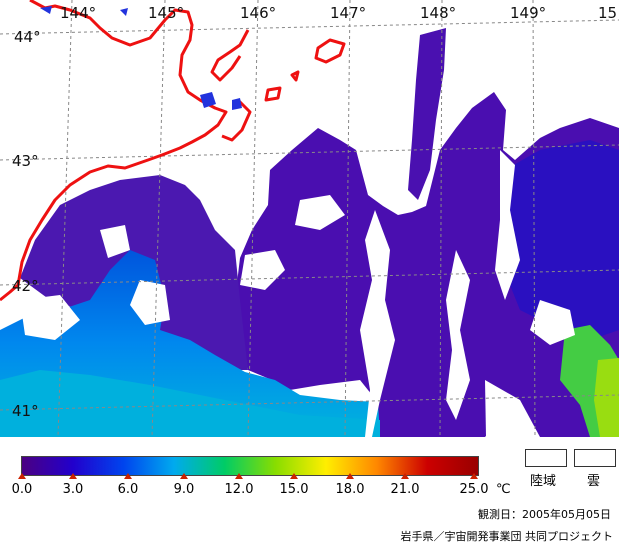  What do you see at coordinates (546, 458) in the screenshot?
I see `land-key-box` at bounding box center [546, 458].